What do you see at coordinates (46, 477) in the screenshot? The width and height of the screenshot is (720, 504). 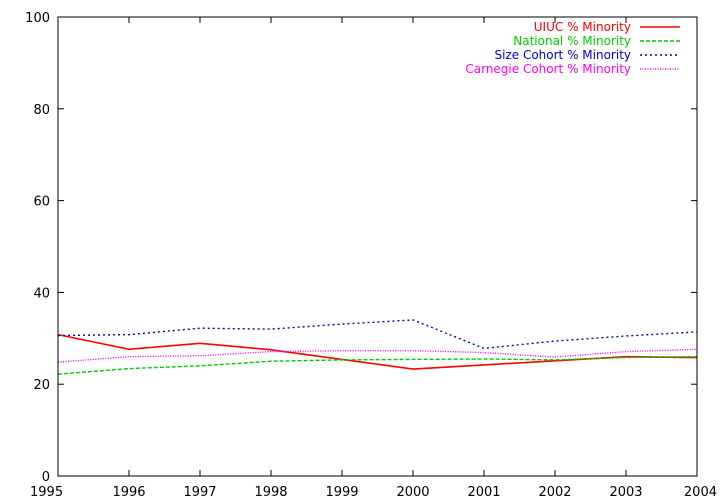 I see `y-tick-label: 0` at bounding box center [46, 477].